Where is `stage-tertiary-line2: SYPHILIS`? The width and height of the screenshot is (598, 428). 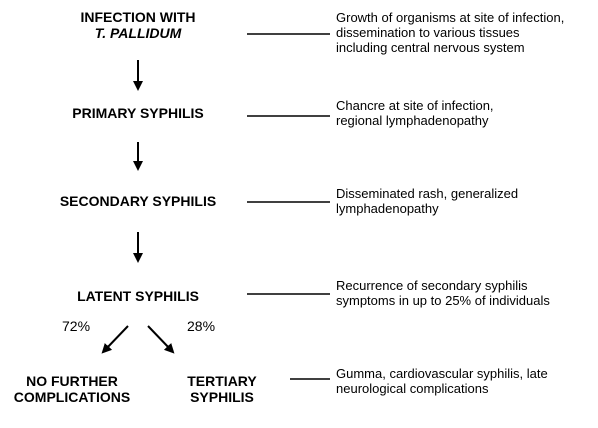 stage-tertiary-line2: SYPHILIS is located at coordinates (222, 397).